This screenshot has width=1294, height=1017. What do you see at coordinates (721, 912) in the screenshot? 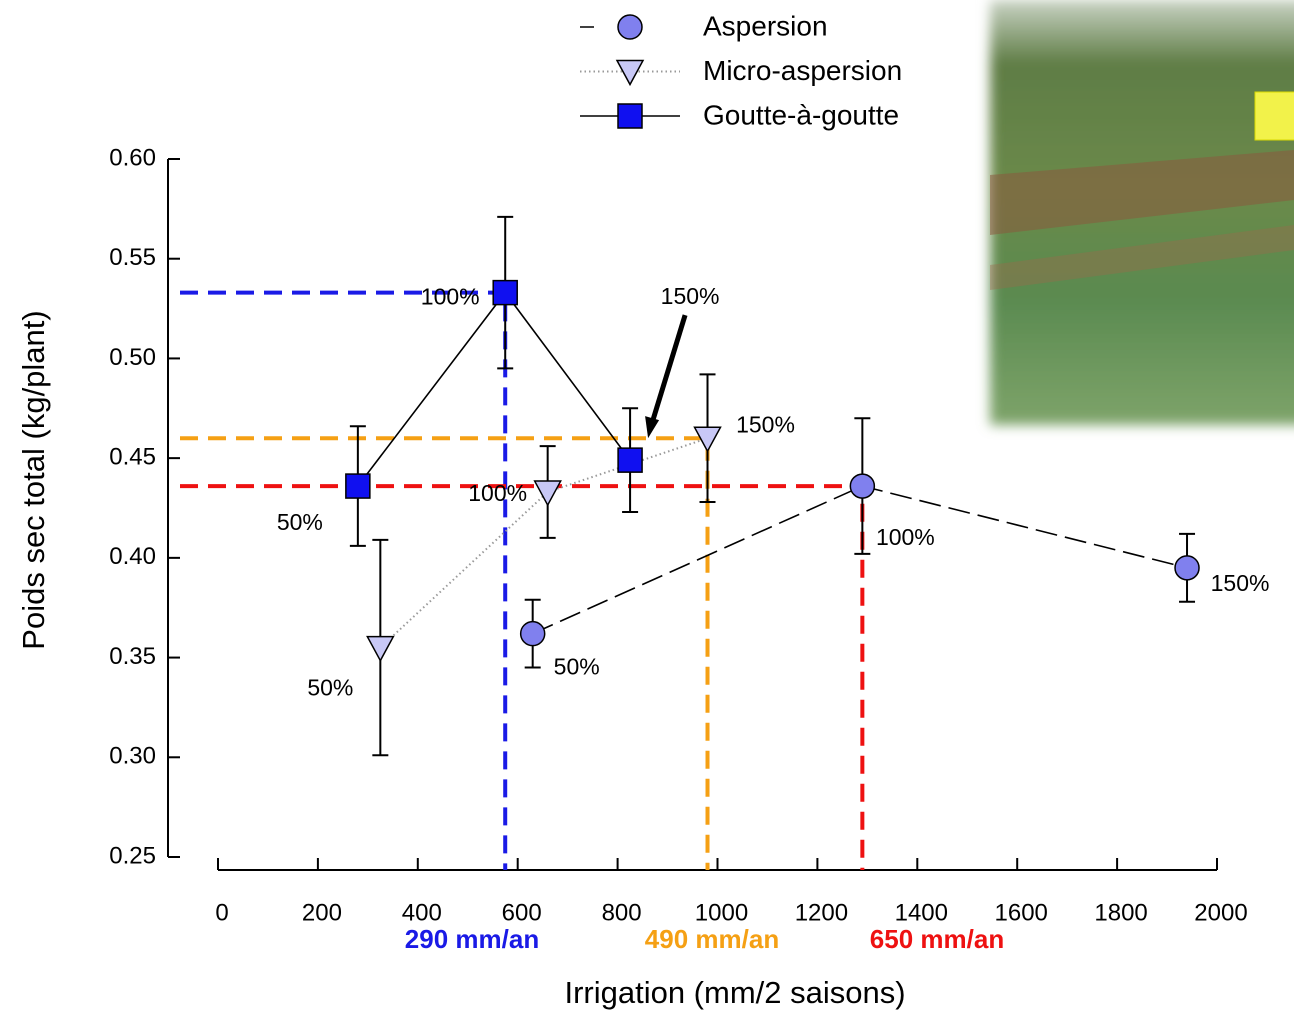
I see `x-tick-label: 1000` at bounding box center [721, 912].